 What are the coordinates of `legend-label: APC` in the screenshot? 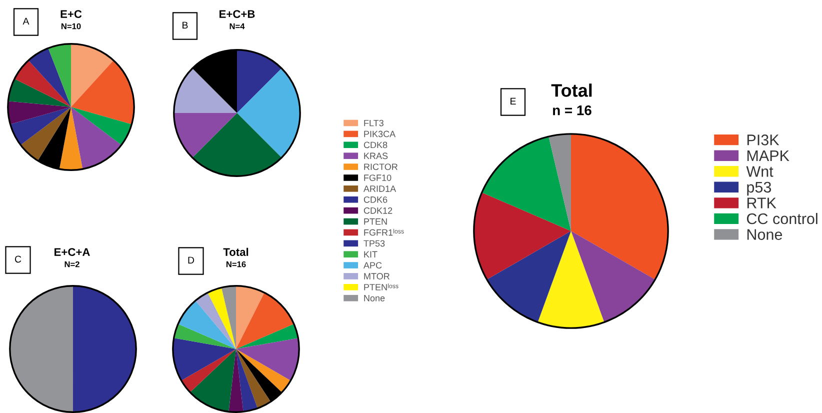 It's located at (372, 265).